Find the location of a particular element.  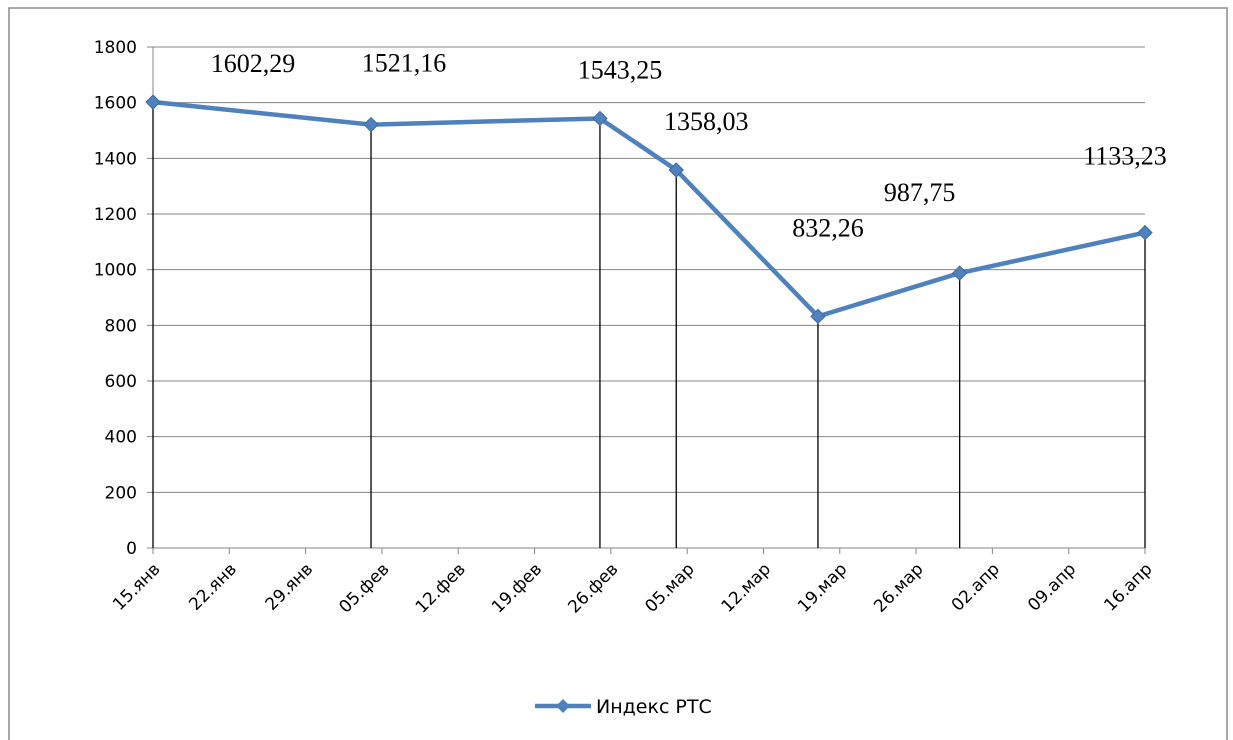

data-label: 1543,25 is located at coordinates (620, 69).